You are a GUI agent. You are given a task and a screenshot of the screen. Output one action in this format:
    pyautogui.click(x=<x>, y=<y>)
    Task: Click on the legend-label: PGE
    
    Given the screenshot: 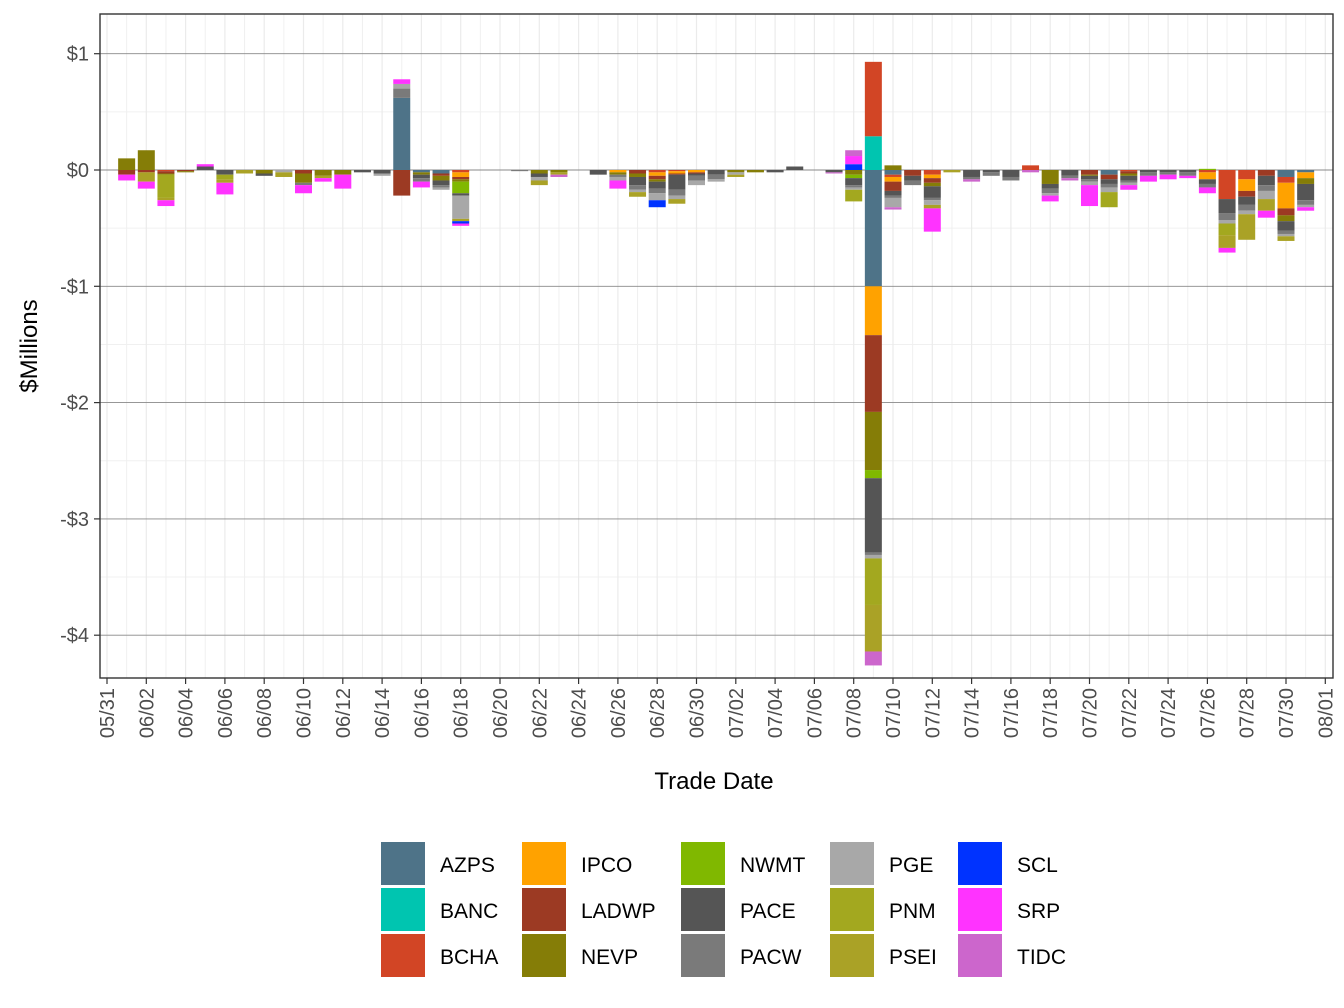 What is the action you would take?
    pyautogui.click(x=911, y=865)
    